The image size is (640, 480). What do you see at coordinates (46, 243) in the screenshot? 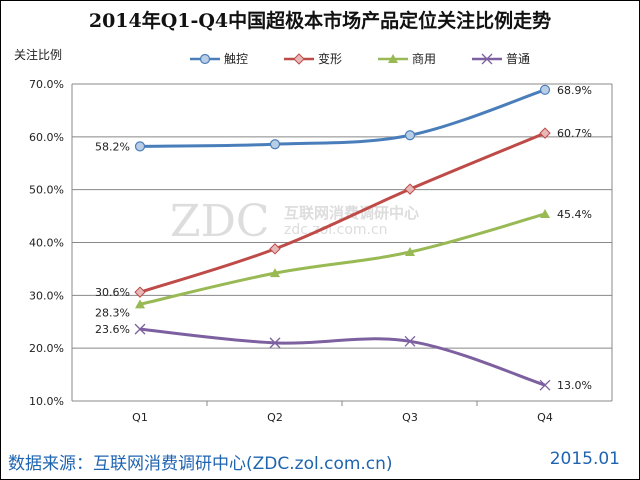
I see `y-tick-label: 40.0%` at bounding box center [46, 243].